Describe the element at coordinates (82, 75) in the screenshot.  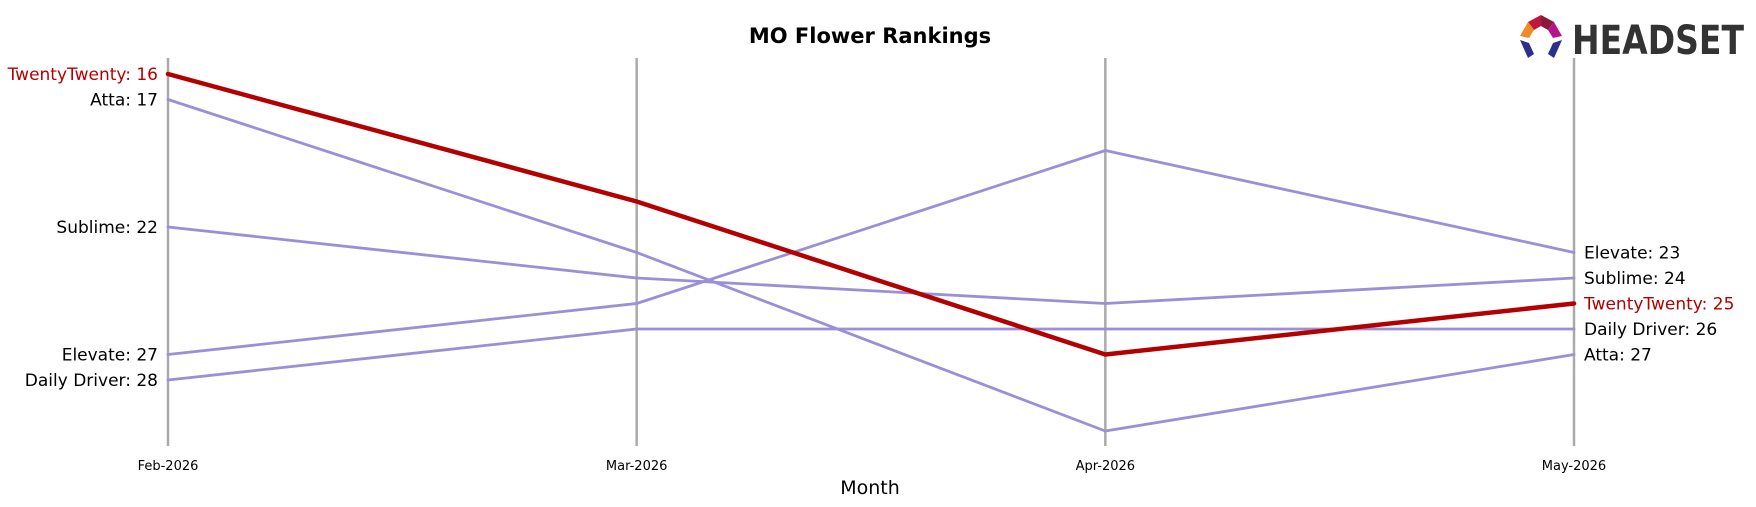
I see `start-label-twentytwenty: TwentyTwenty: 16` at that location.